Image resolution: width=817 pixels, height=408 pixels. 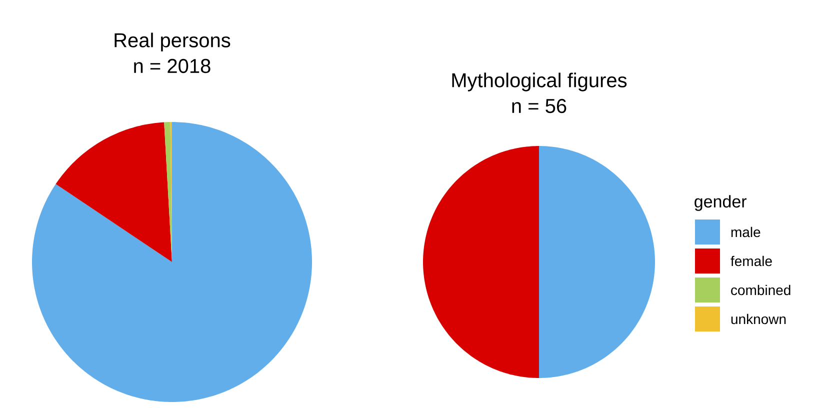 I want to click on legend-title: gender, so click(x=720, y=203).